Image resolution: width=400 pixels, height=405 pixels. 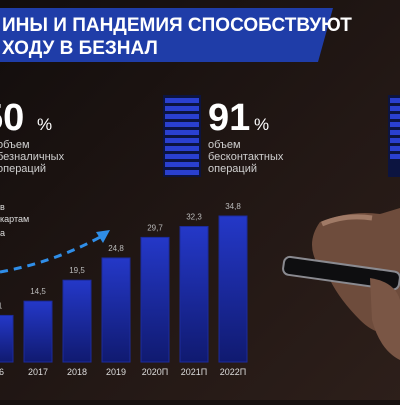 What do you see at coordinates (155, 372) in the screenshot?
I see `x-tick-label: 2020П` at bounding box center [155, 372].